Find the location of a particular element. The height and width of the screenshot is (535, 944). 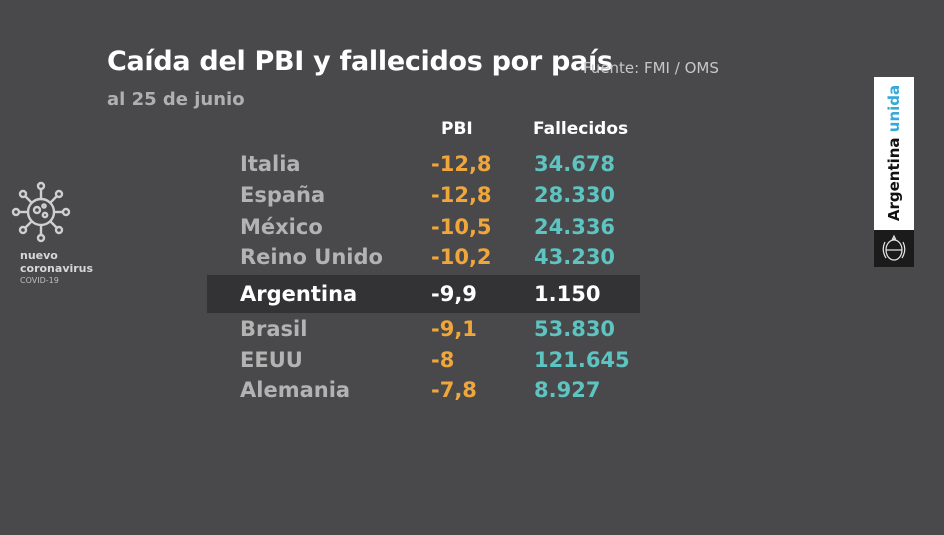

brand-word-2: unida is located at coordinates (894, 108).